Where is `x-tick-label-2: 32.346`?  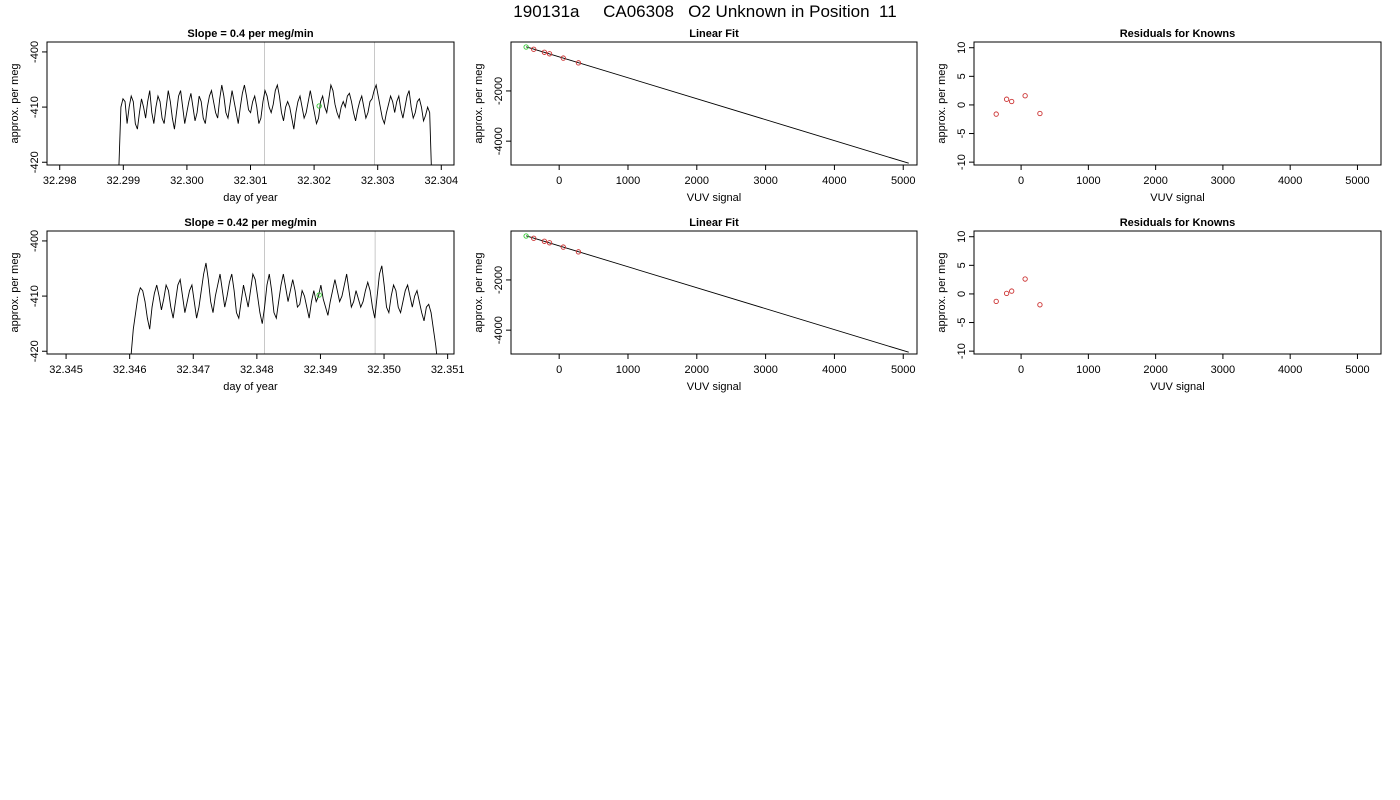
x-tick-label-2: 32.346 is located at coordinates (130, 370).